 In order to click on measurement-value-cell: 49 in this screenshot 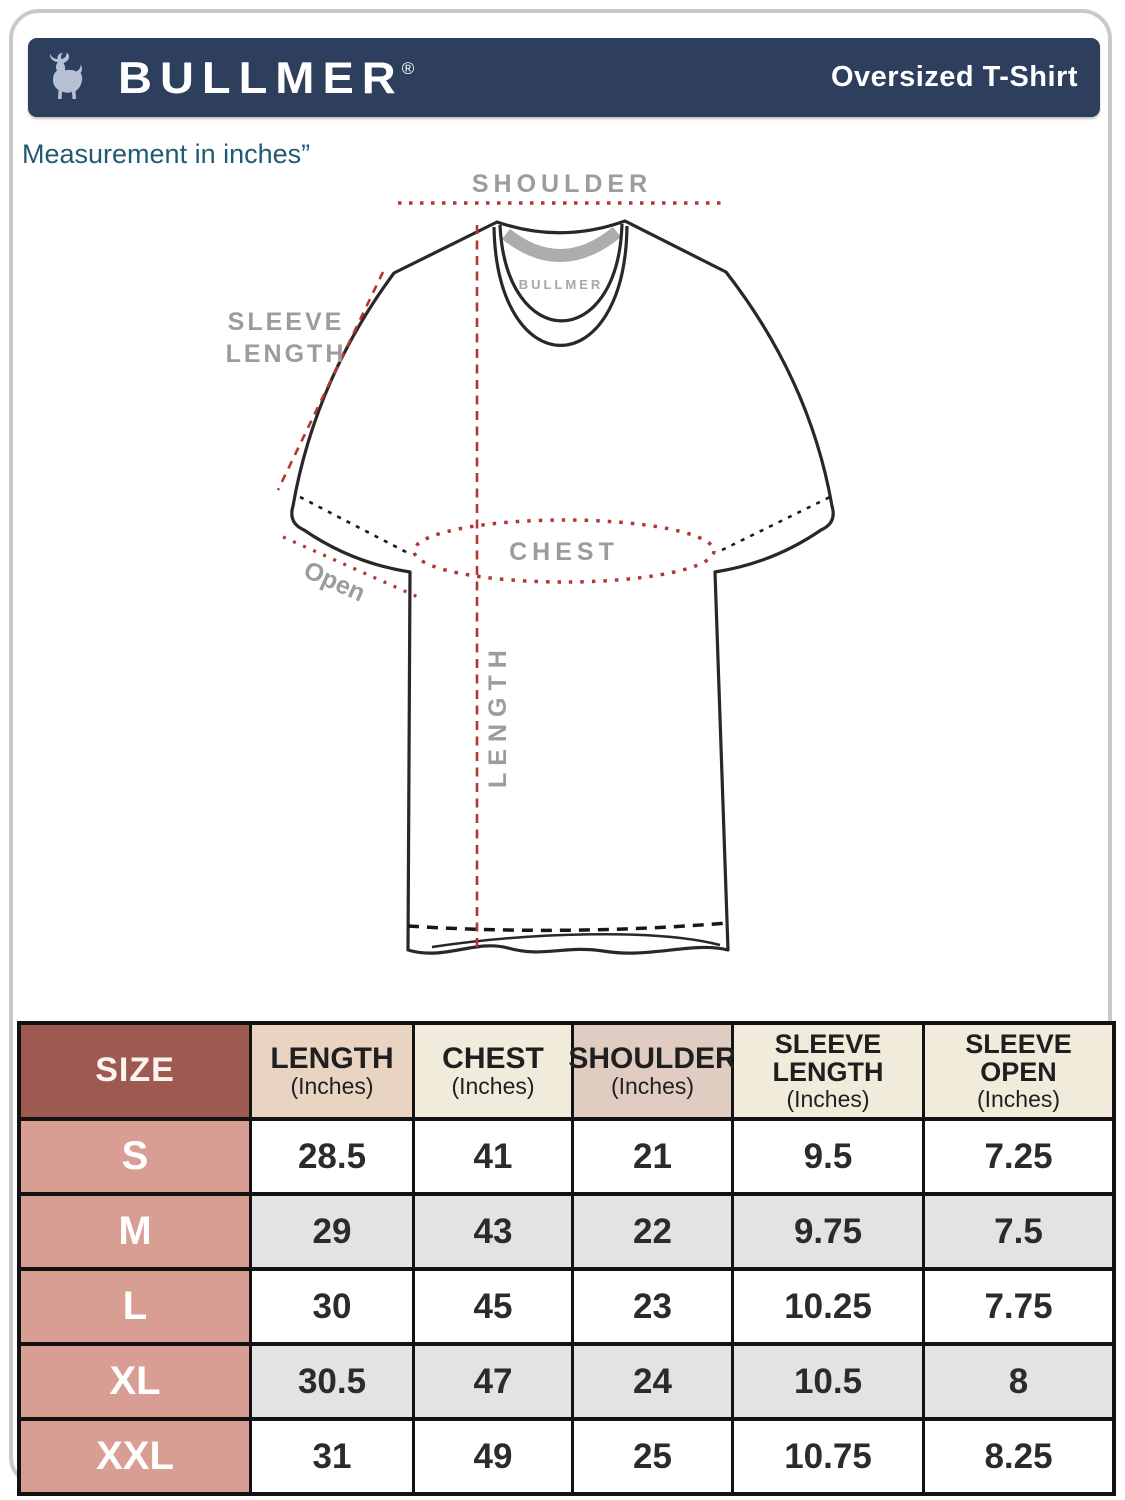, I will do `click(493, 1456)`.